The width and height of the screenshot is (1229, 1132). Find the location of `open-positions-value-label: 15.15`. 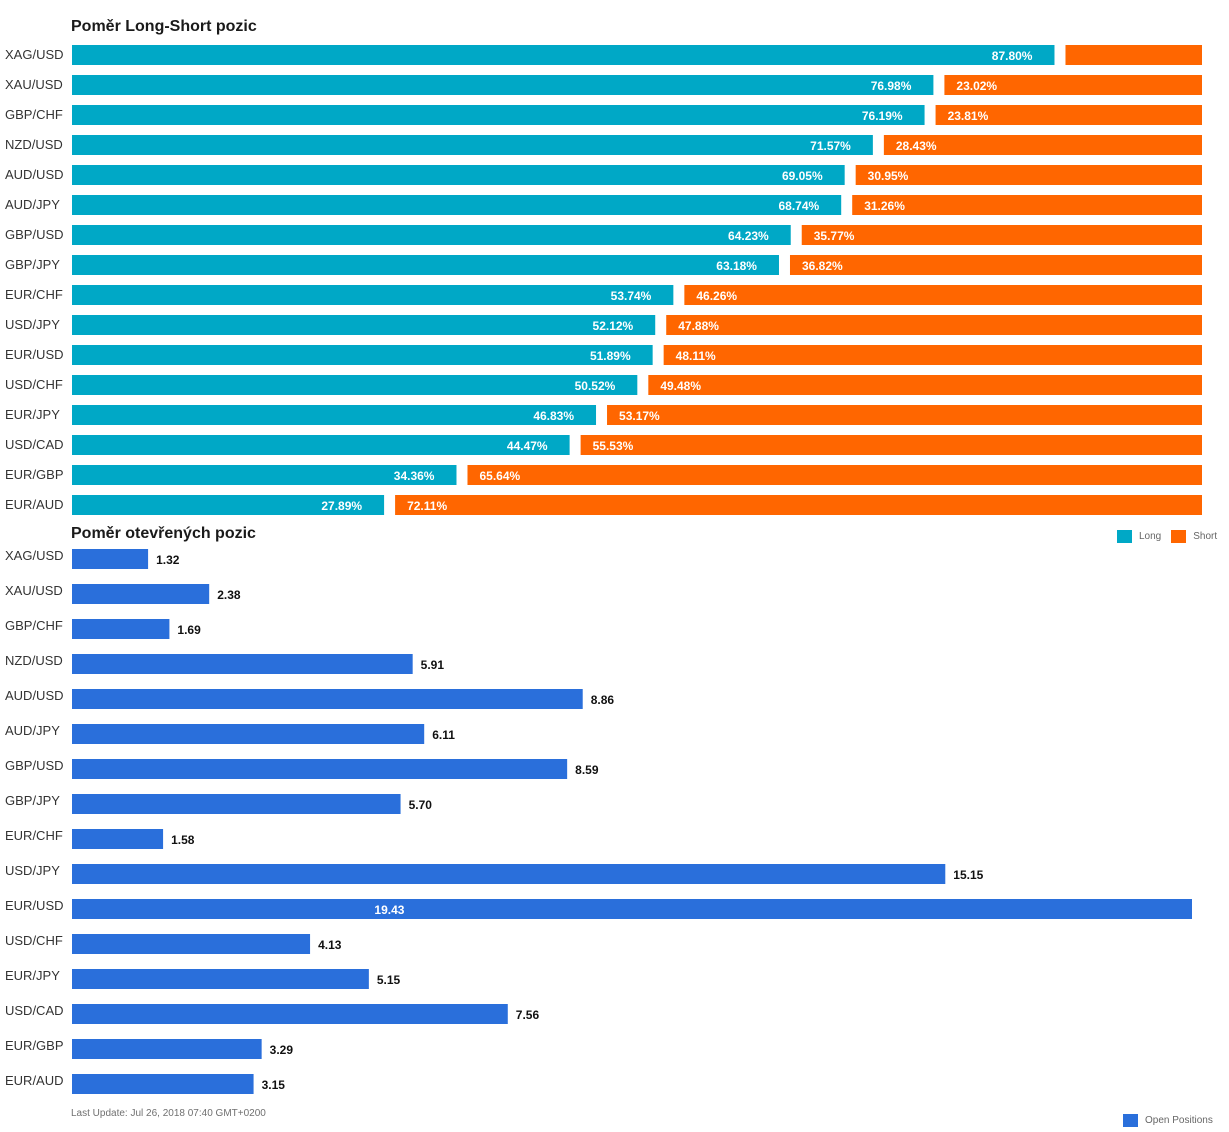

open-positions-value-label: 15.15 is located at coordinates (968, 875).